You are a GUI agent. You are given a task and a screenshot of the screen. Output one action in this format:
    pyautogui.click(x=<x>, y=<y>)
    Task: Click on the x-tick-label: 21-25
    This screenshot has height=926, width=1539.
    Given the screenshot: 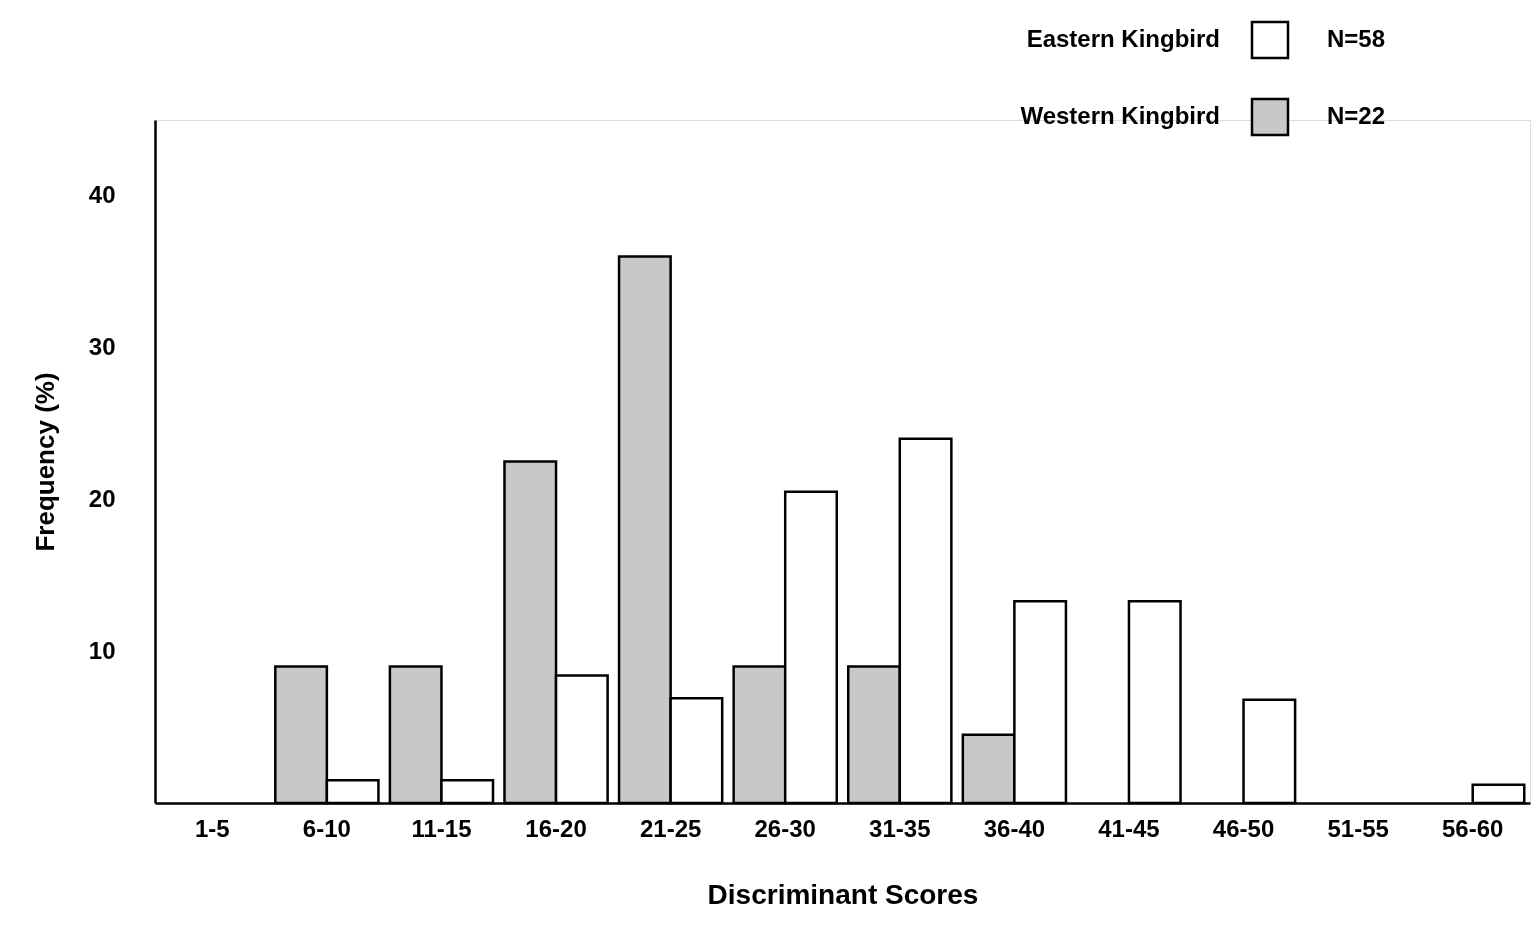 What is the action you would take?
    pyautogui.click(x=670, y=828)
    